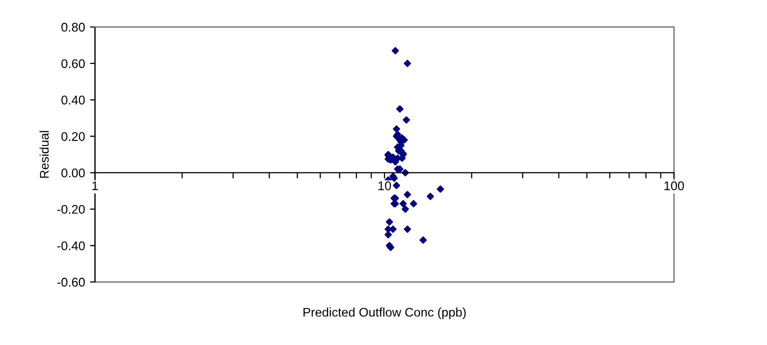 The height and width of the screenshot is (345, 767). What do you see at coordinates (384, 185) in the screenshot?
I see `x-tick-label: 10` at bounding box center [384, 185].